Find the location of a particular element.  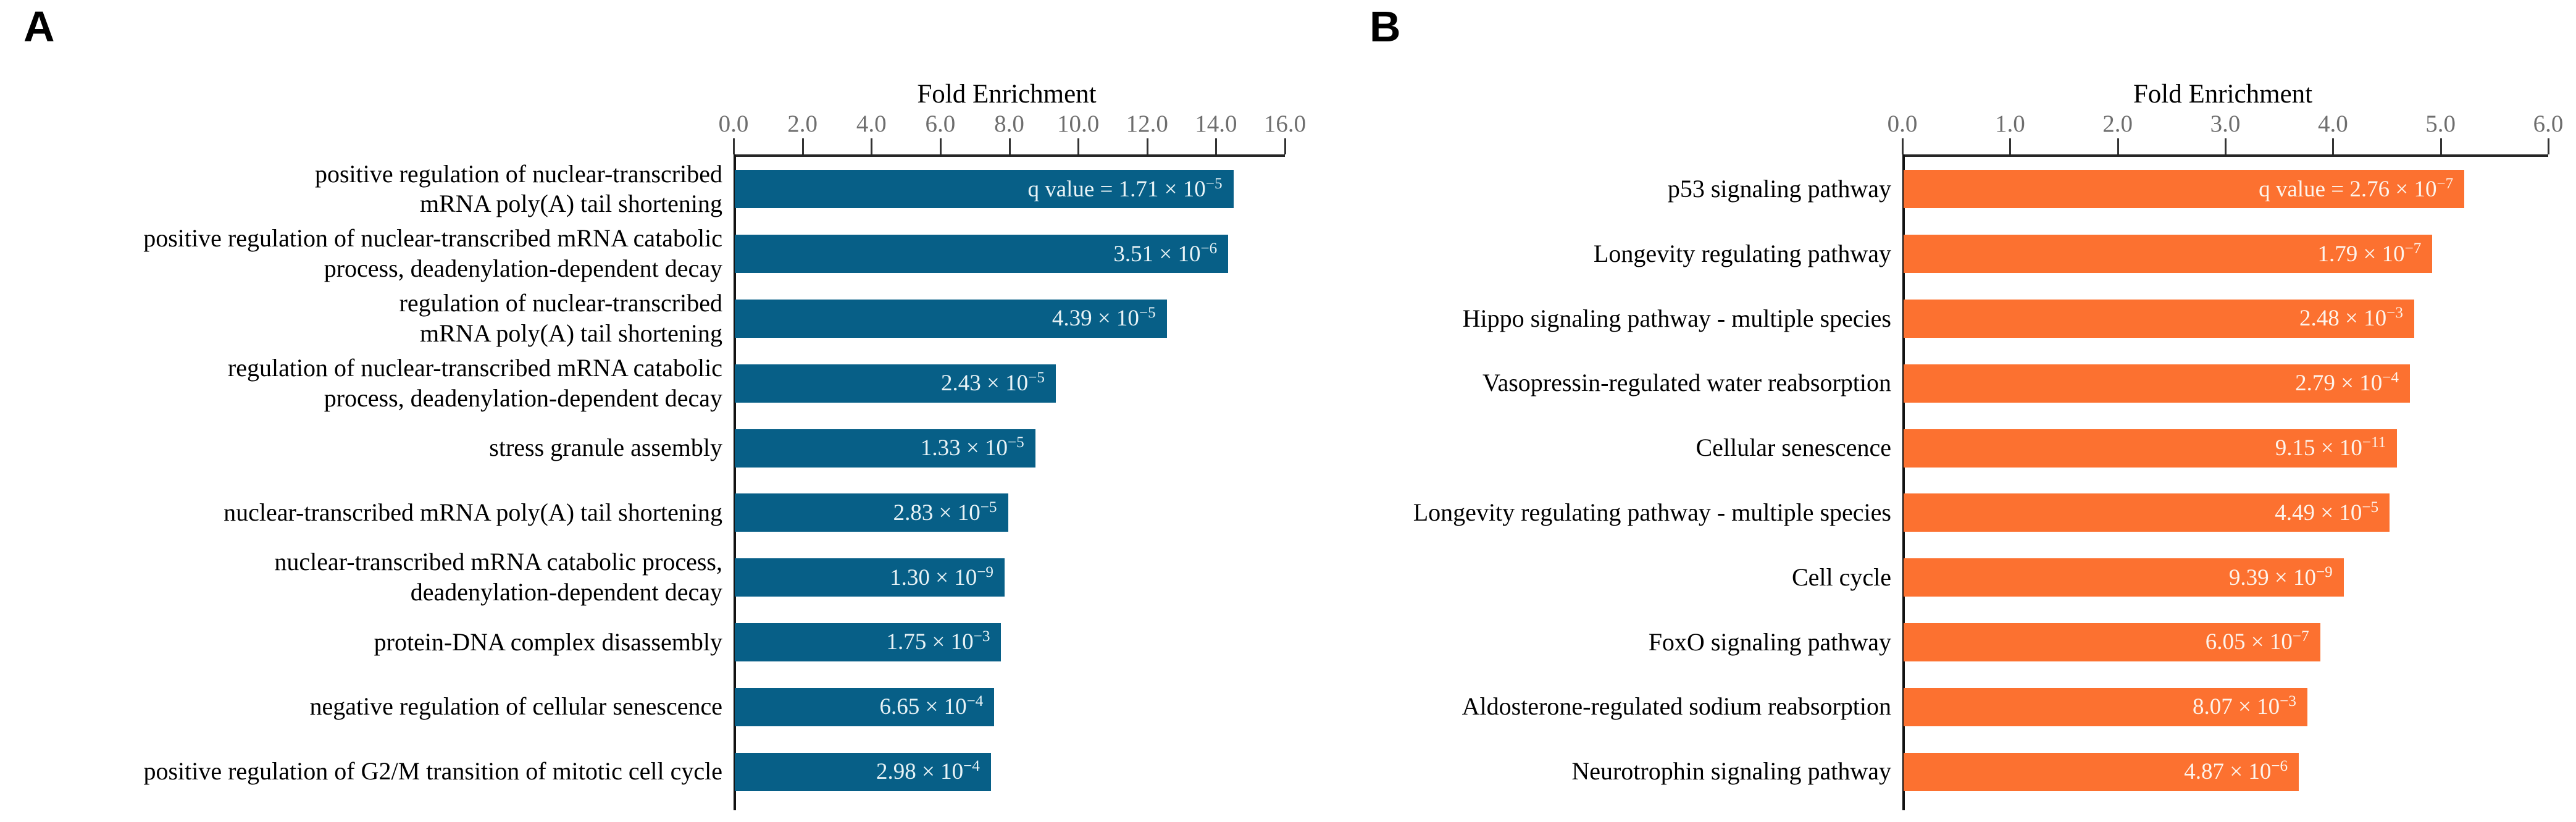

x-tick-label: 4.0 is located at coordinates (871, 124).